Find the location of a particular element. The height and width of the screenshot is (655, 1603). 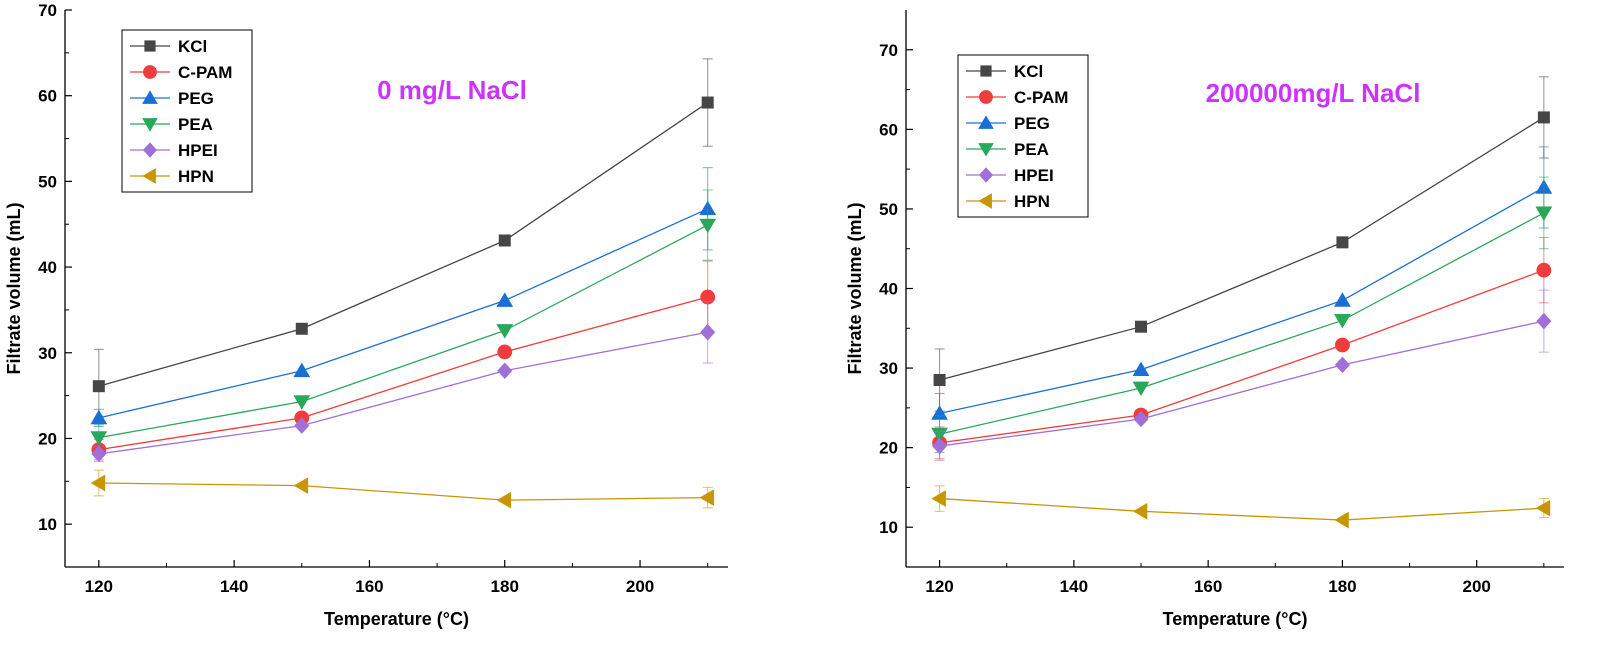

left-series-pea-line is located at coordinates (403, 331).